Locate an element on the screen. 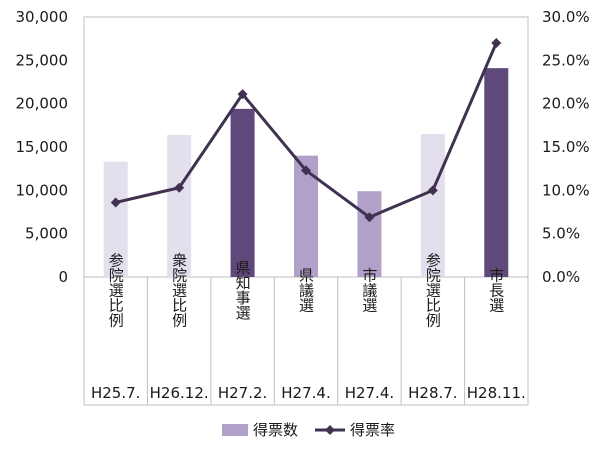 This screenshot has height=454, width=606. legend-swatch-vote-count is located at coordinates (235, 430).